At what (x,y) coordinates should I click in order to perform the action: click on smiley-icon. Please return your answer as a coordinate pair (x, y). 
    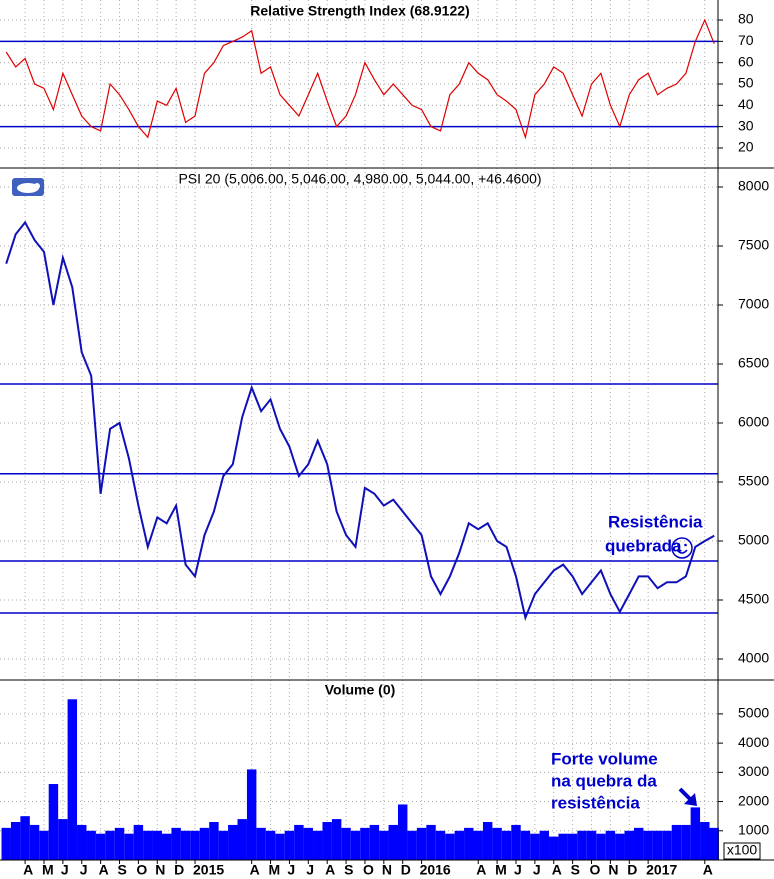
    Looking at the image, I should click on (682, 548).